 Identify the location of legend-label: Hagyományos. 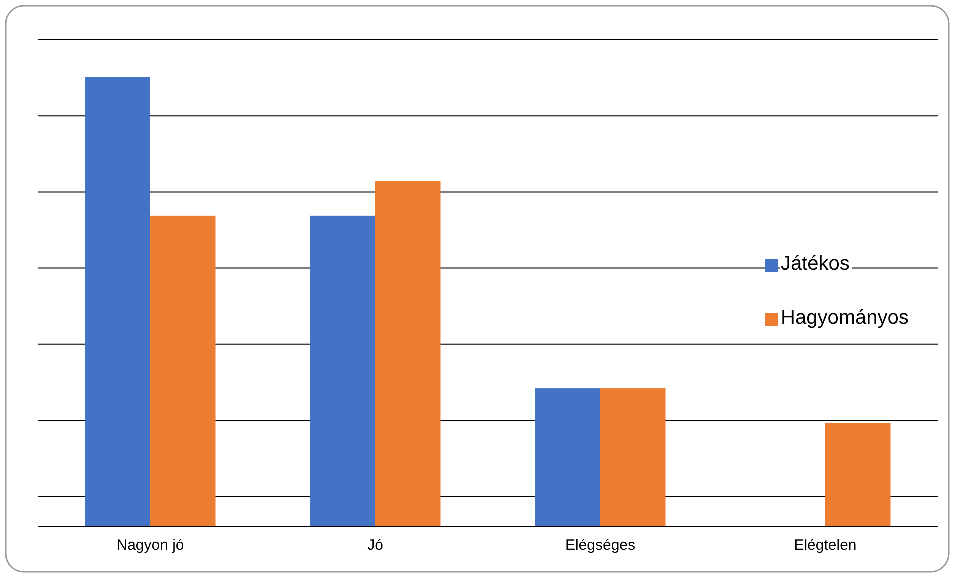
(845, 318).